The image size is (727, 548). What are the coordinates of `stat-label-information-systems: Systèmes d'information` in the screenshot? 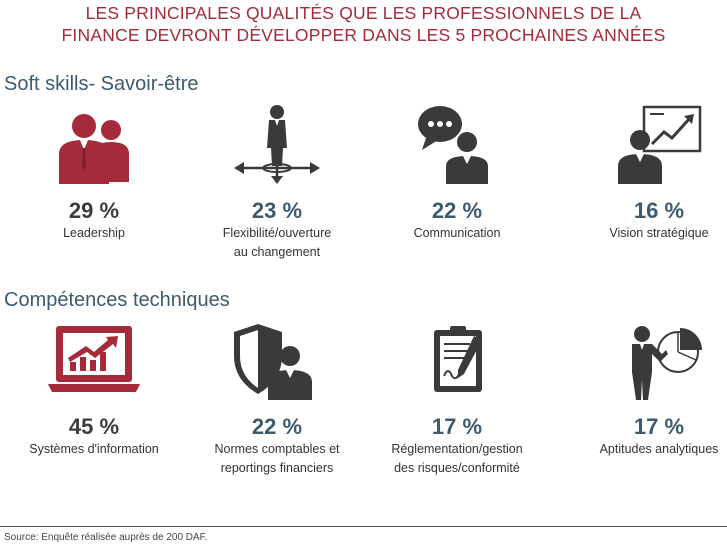 It's located at (94, 449).